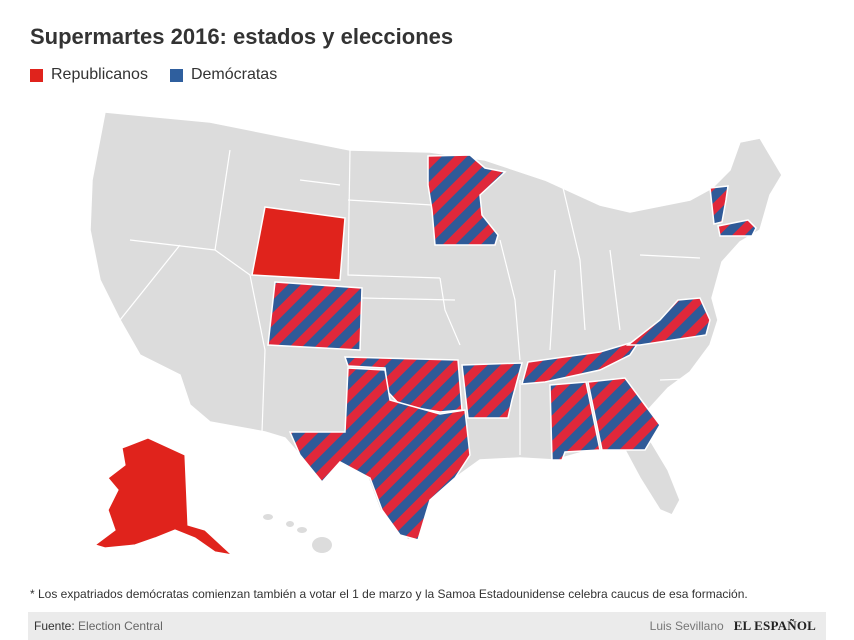 The image size is (854, 640). Describe the element at coordinates (242, 36) in the screenshot. I see `chart-title: Supermartes 2016: estados y elecciones` at that location.